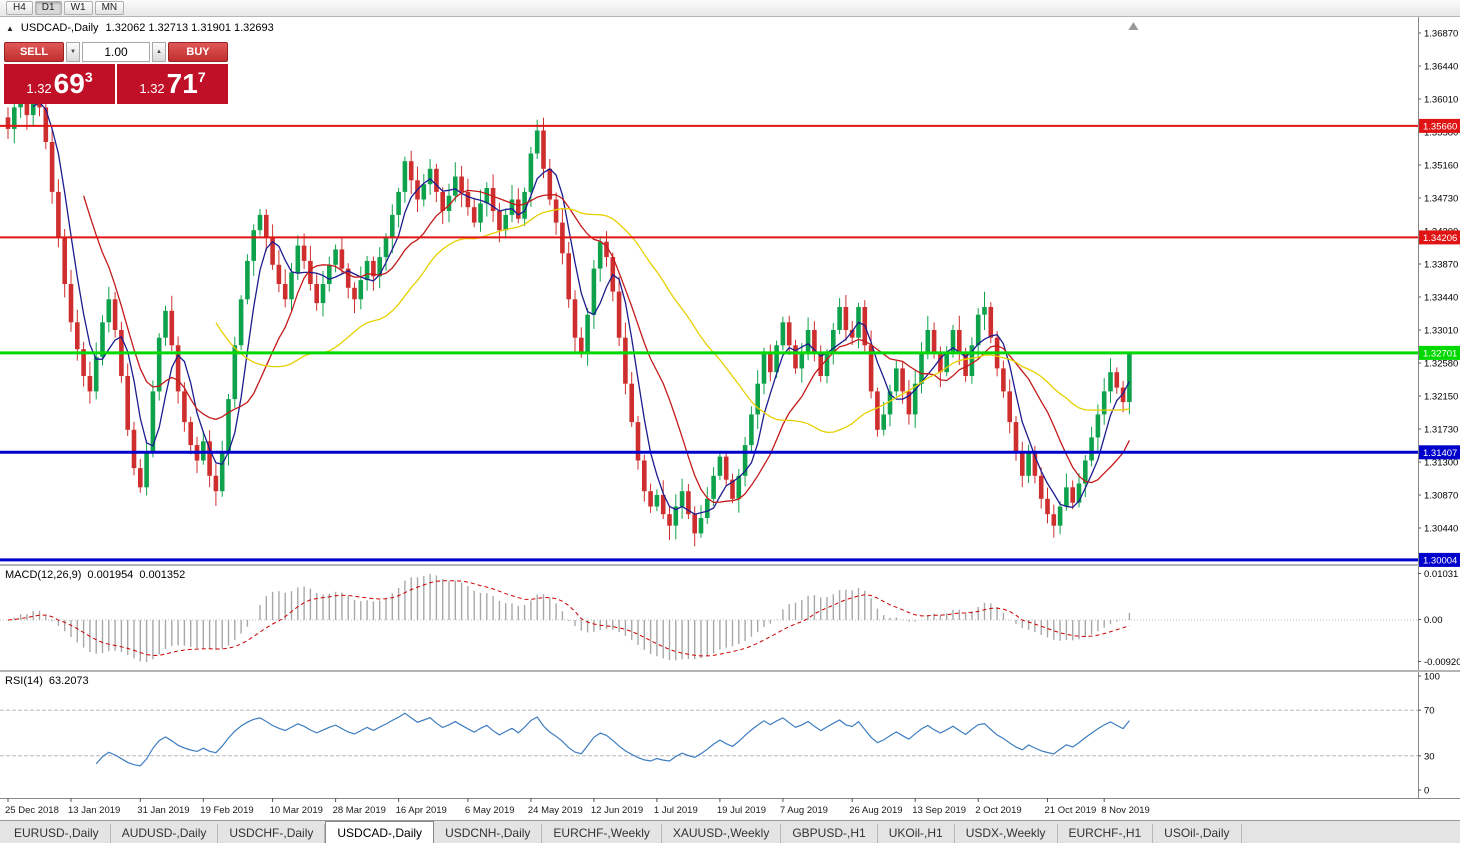  What do you see at coordinates (1441, 463) in the screenshot?
I see `svg-text: 1.31300` at bounding box center [1441, 463].